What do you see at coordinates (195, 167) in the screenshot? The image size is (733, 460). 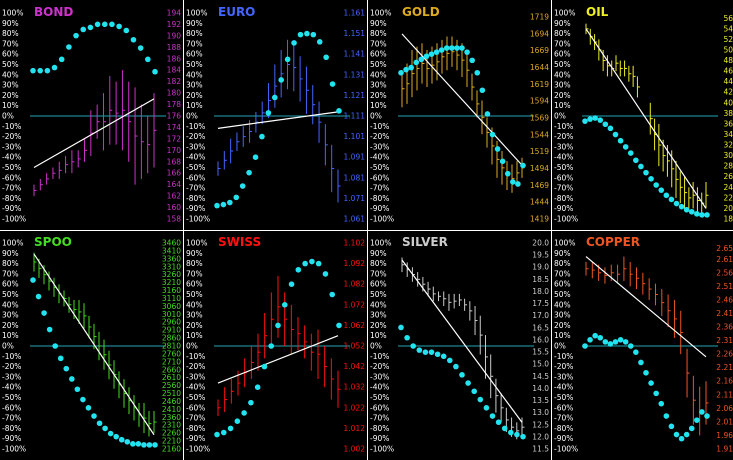 I see `euro-left-tick: -50%` at bounding box center [195, 167].